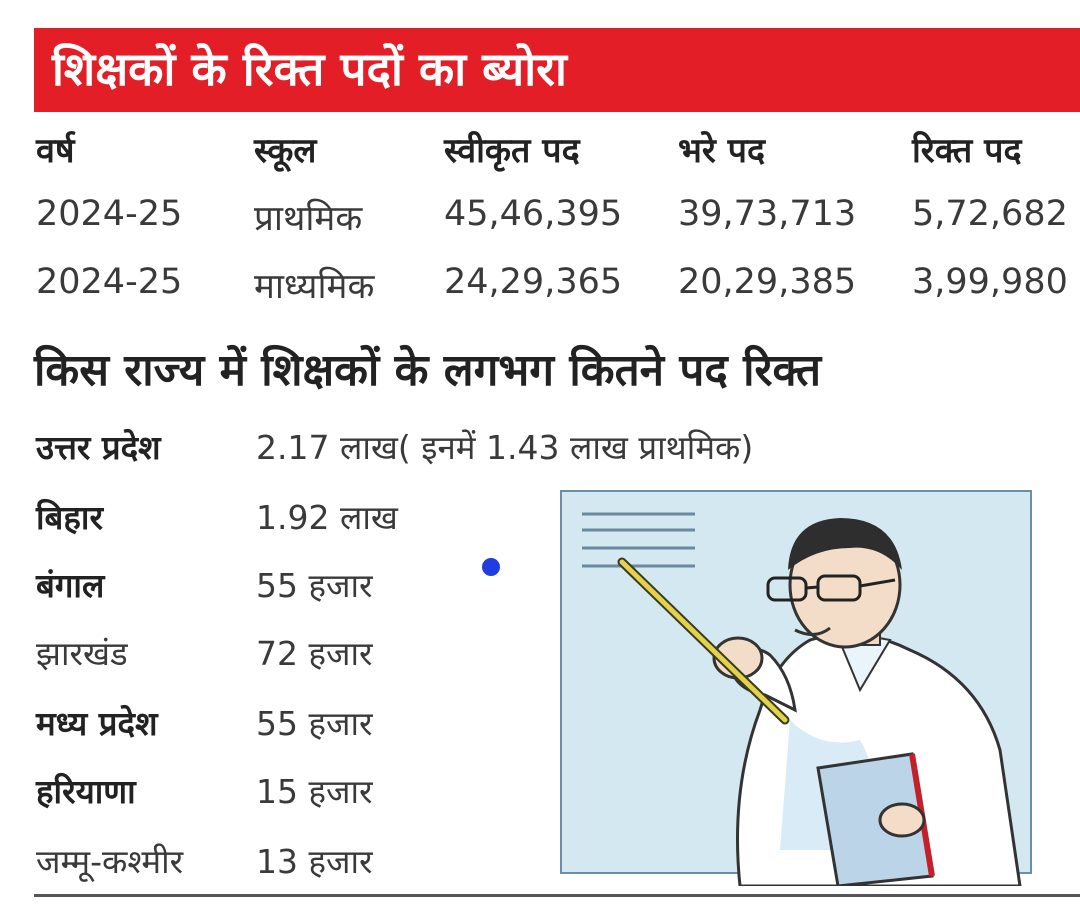 This screenshot has width=1080, height=906. Describe the element at coordinates (309, 69) in the screenshot. I see `page-title: शिक्षकों के रिक्त पदों का ब्योरा` at that location.